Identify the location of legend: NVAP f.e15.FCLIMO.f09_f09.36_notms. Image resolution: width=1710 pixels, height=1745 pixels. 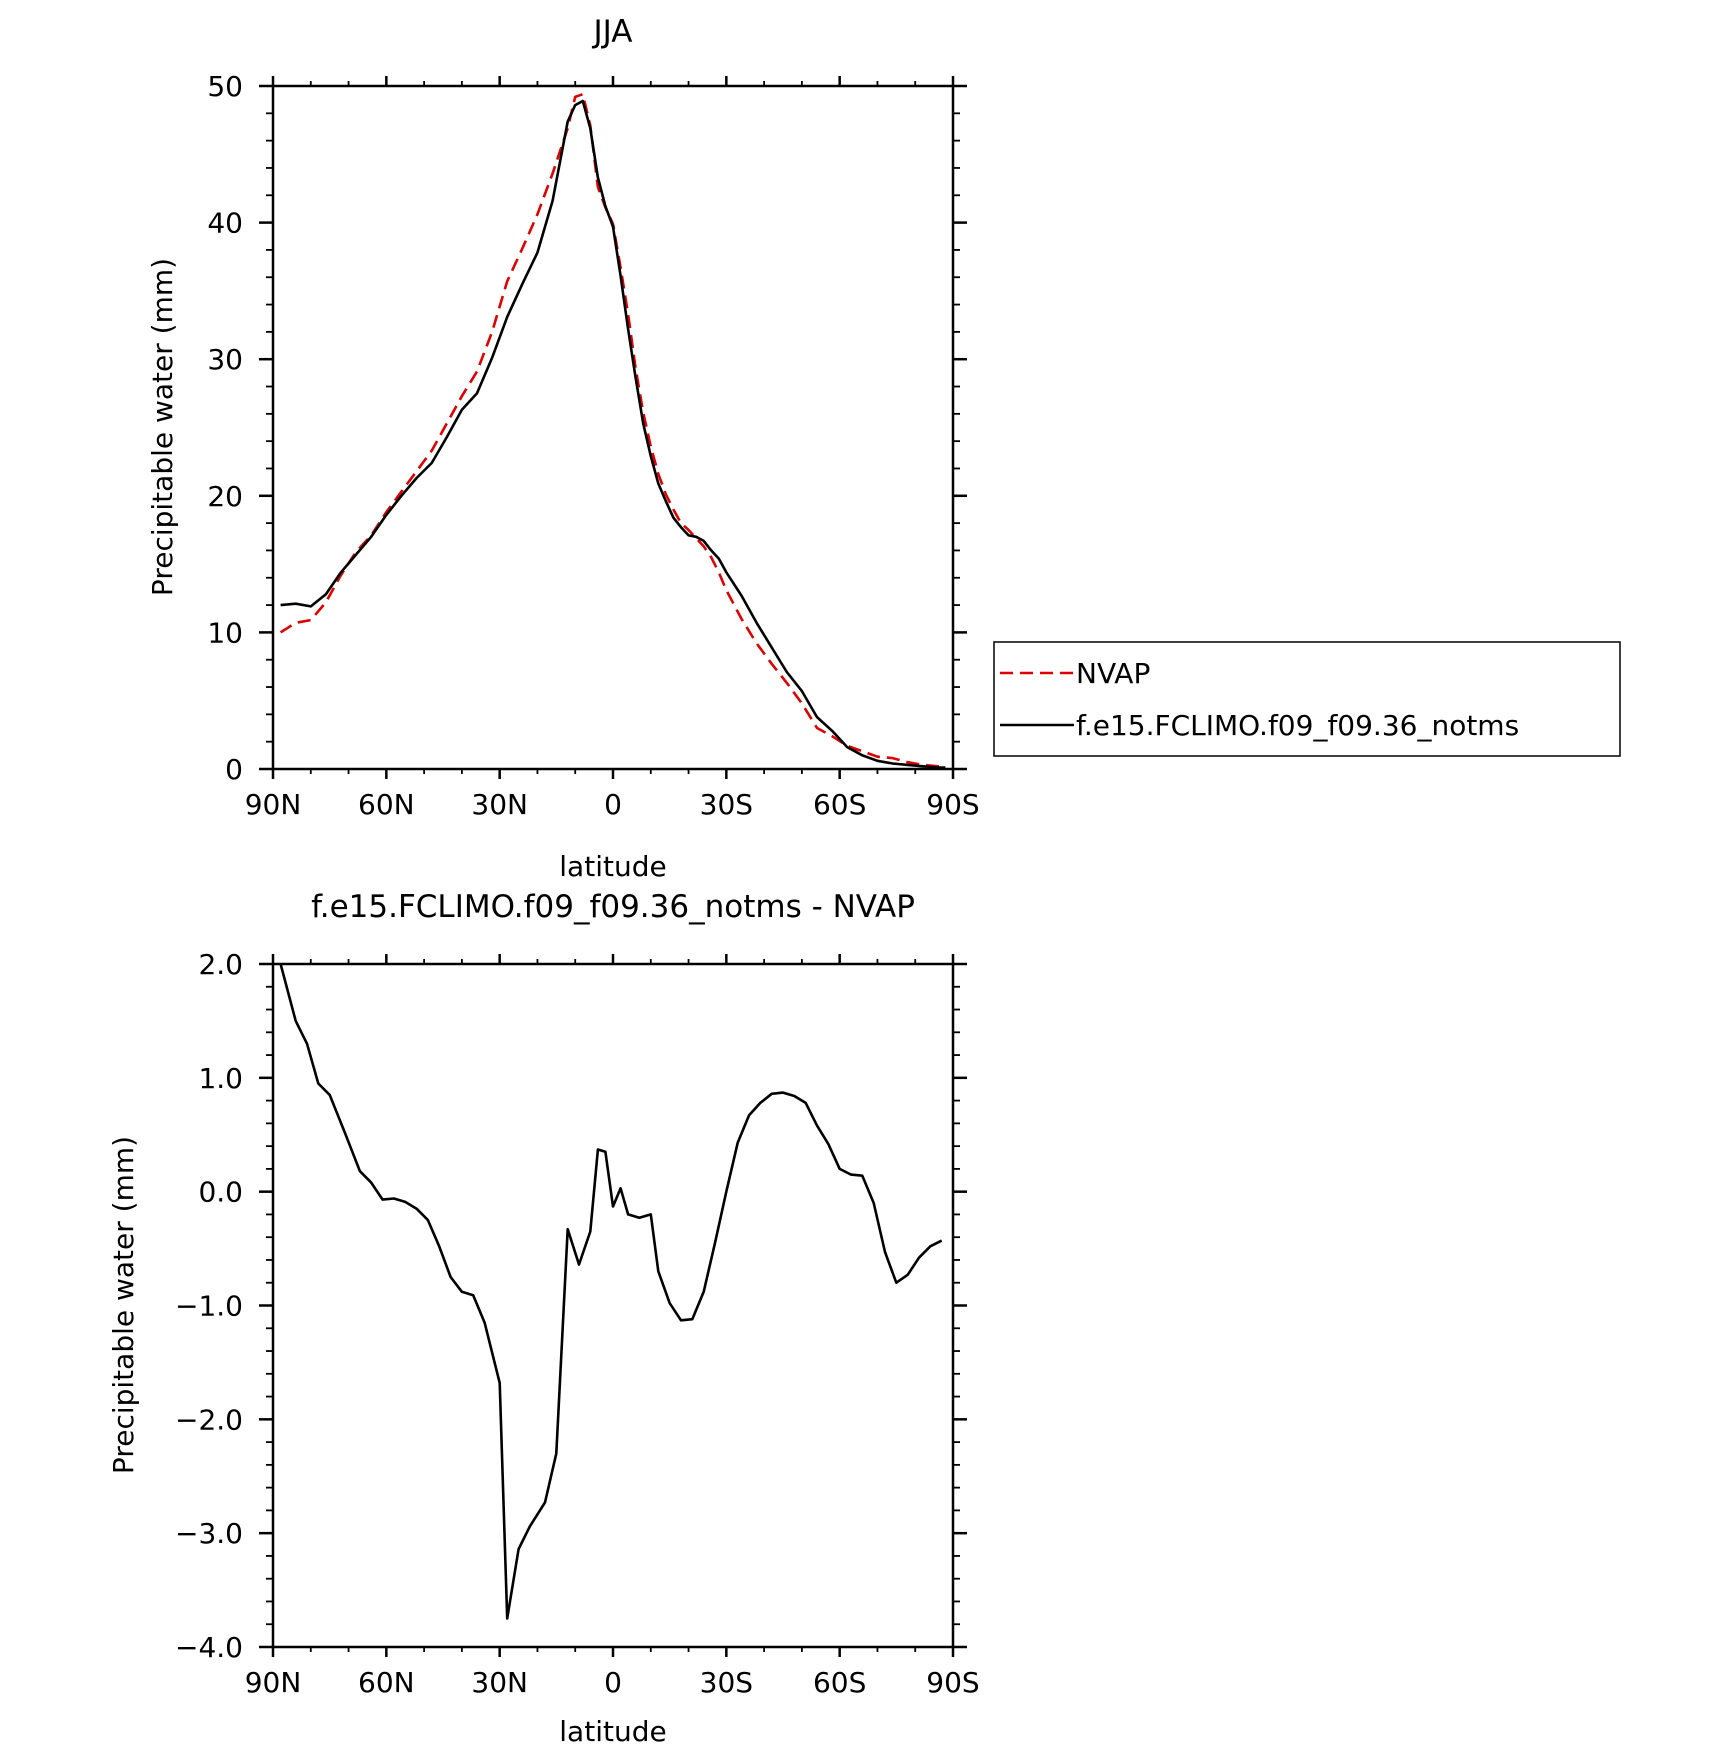
(1307, 699).